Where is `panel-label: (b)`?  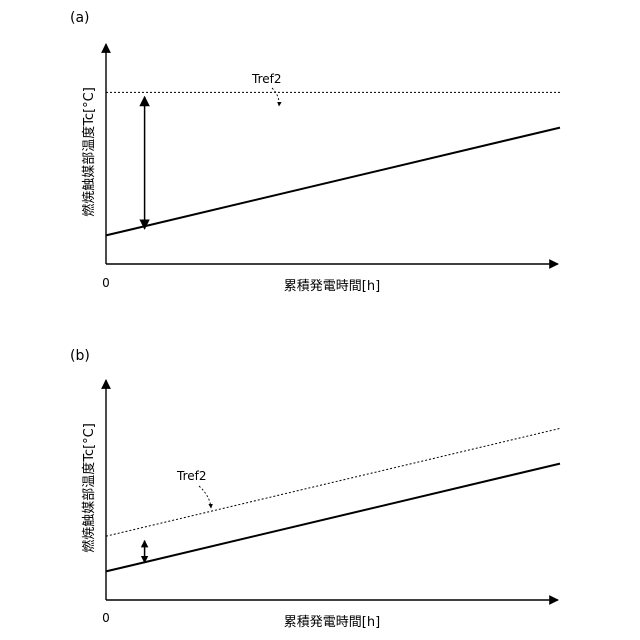
panel-label: (b) is located at coordinates (80, 356).